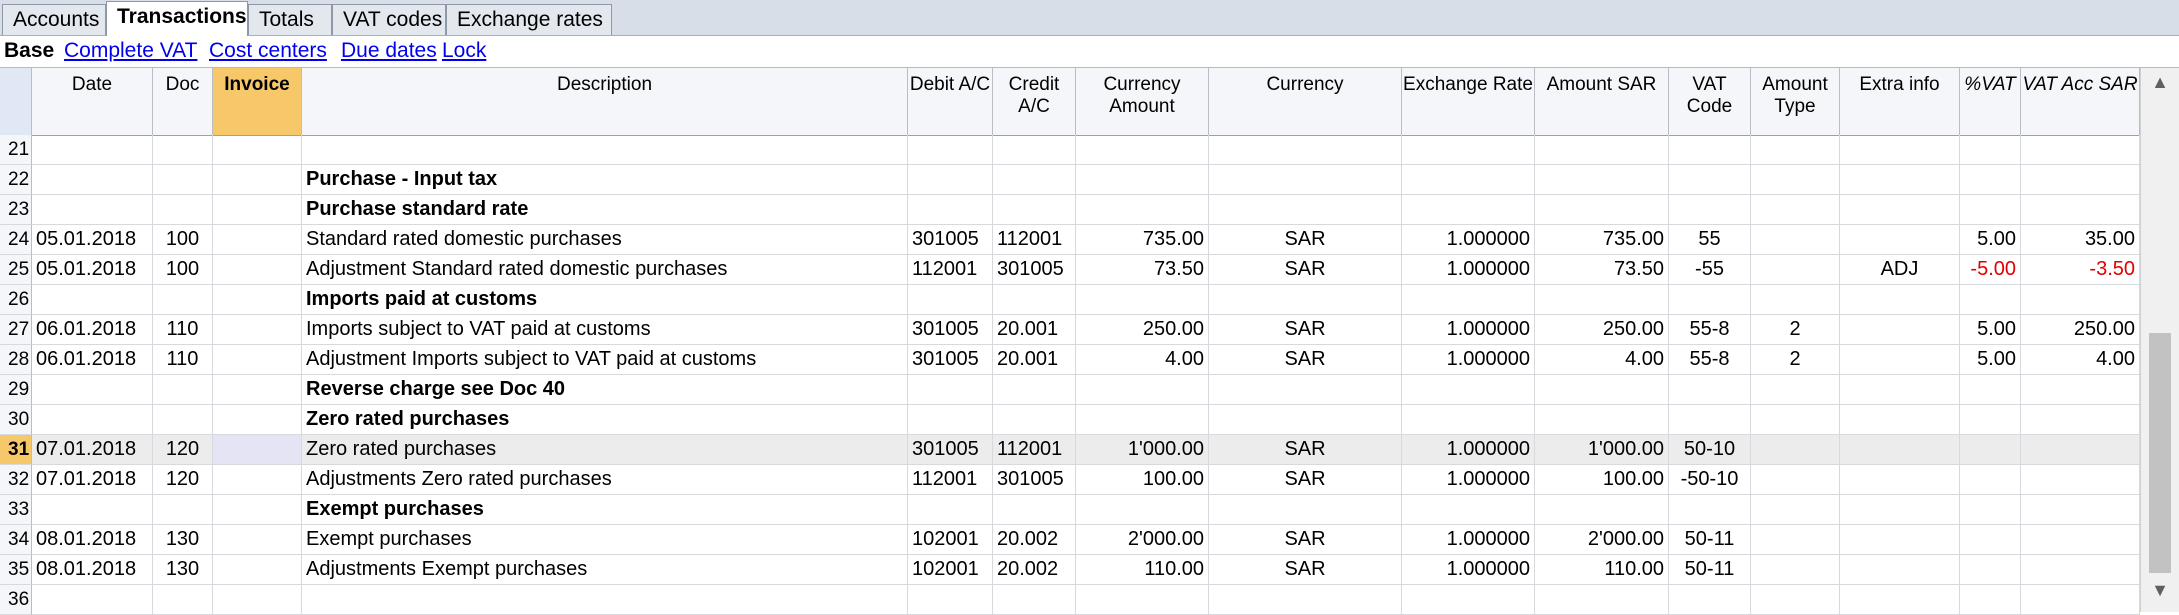 The width and height of the screenshot is (2179, 615). I want to click on table-row: 23 Purchase standard rate, so click(1070, 210).